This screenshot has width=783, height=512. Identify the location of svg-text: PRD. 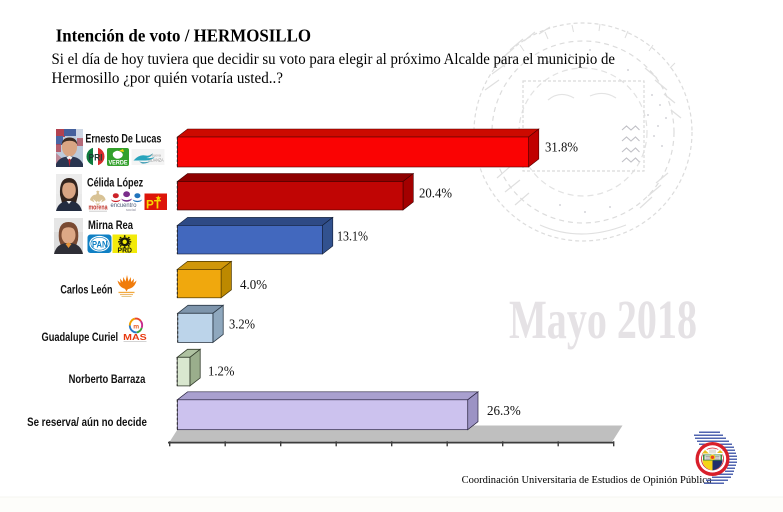
(125, 250).